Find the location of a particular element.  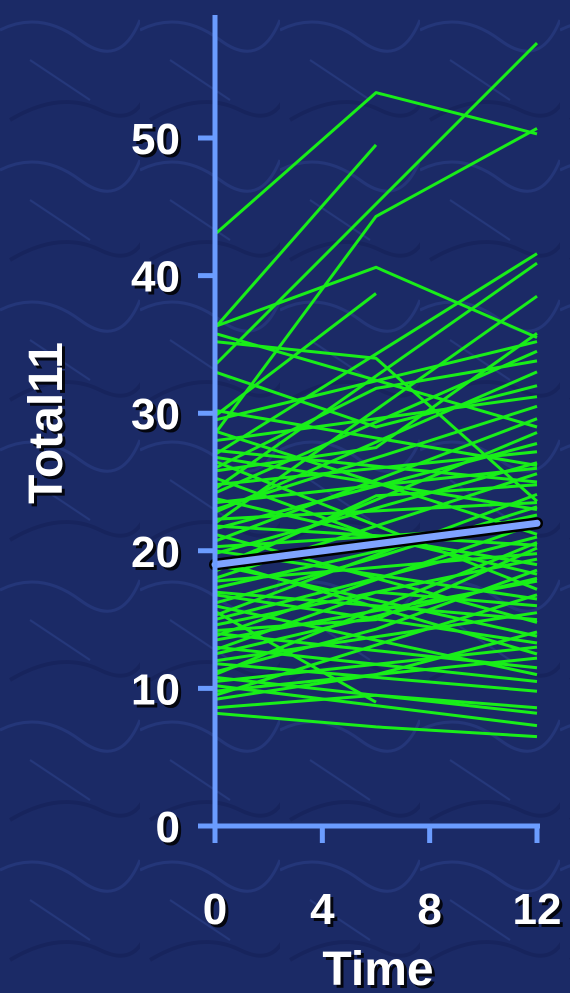

x-tick-label-4: 4 is located at coordinates (322, 909).